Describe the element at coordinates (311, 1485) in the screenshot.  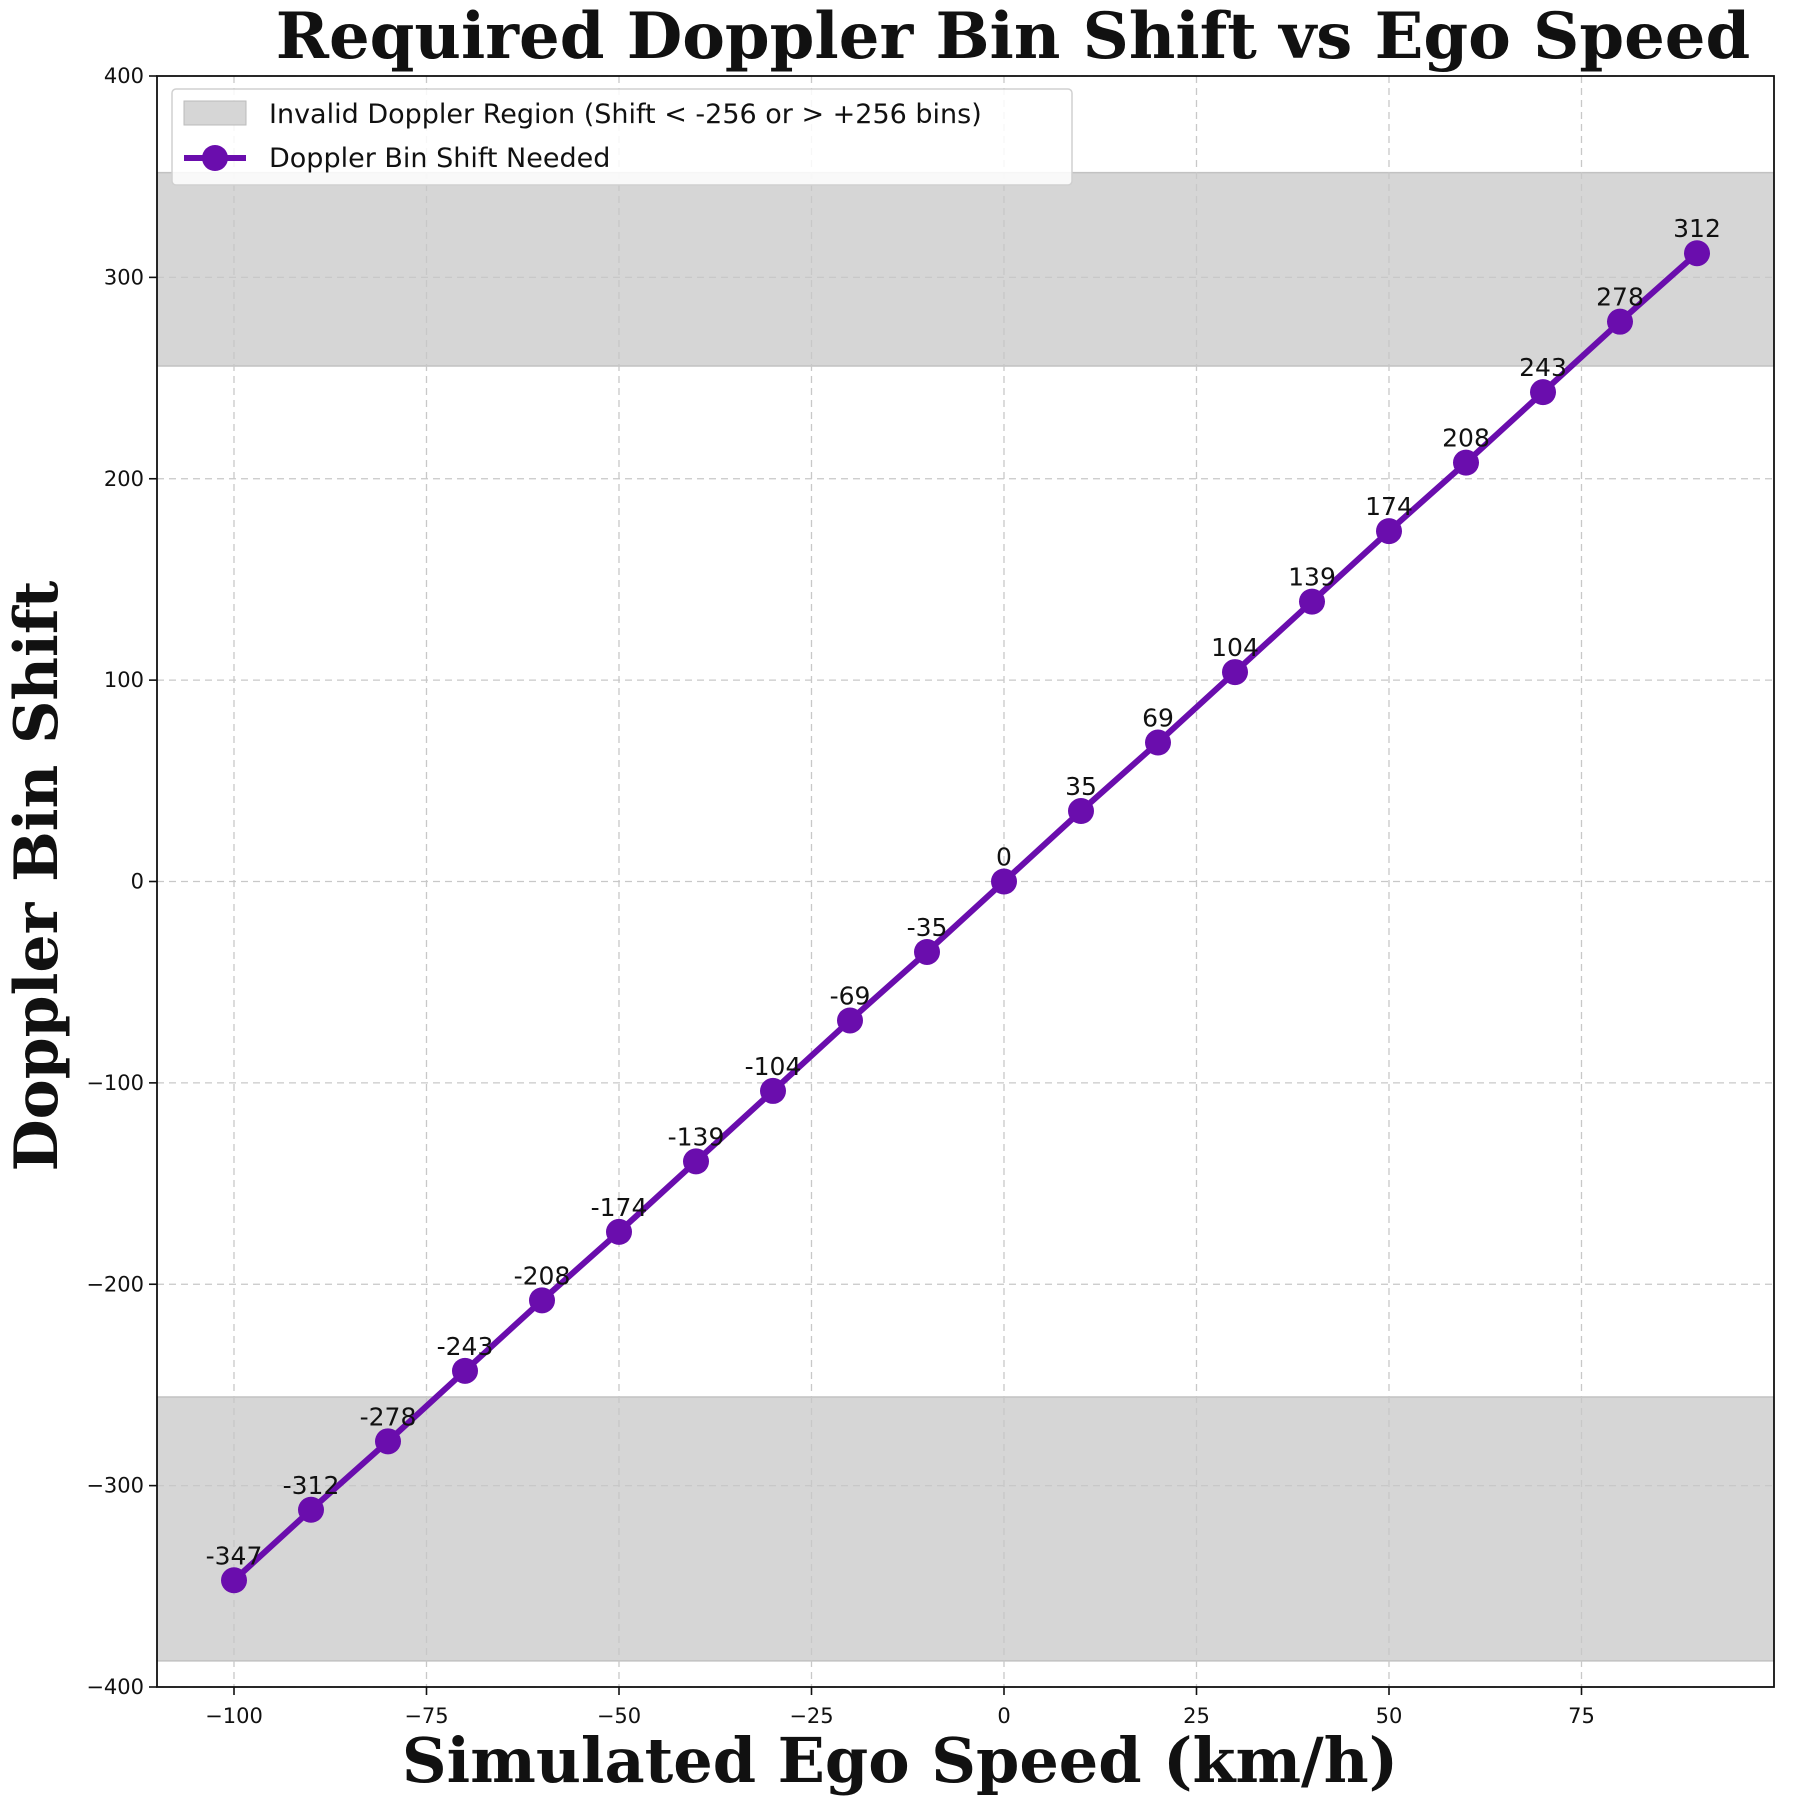
I see `data-label: -312` at that location.